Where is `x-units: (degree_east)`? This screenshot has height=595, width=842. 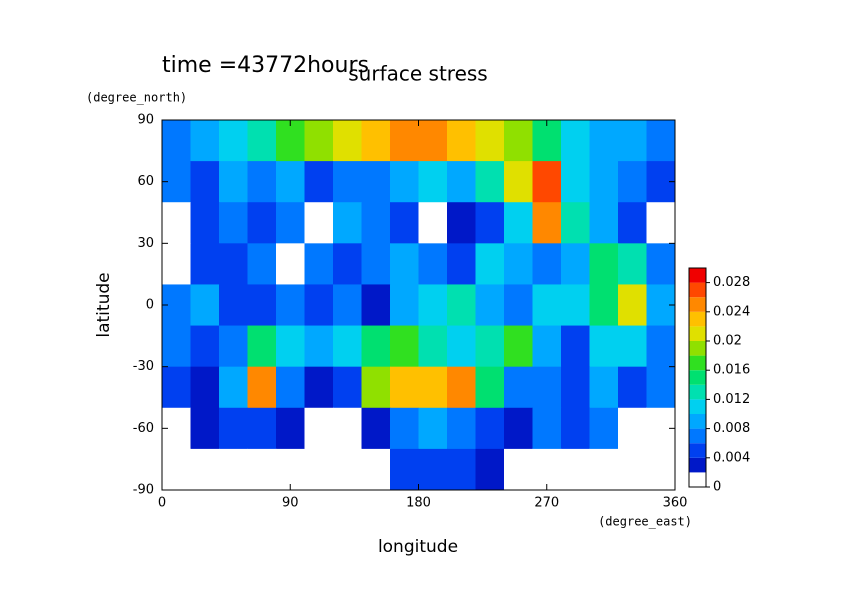 x-units: (degree_east) is located at coordinates (645, 522).